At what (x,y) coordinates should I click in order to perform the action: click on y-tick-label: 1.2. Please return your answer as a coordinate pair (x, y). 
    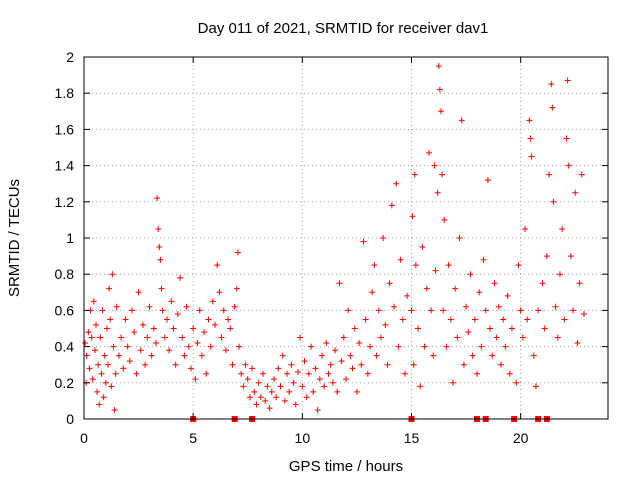
    Looking at the image, I should click on (65, 202).